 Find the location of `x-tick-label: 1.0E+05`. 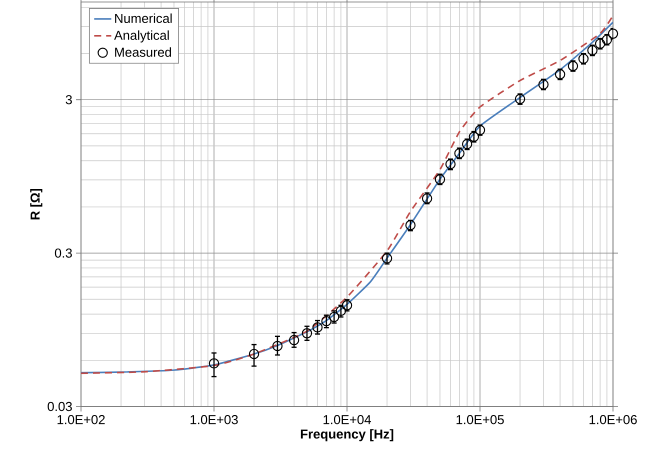

x-tick-label: 1.0E+05 is located at coordinates (480, 419).